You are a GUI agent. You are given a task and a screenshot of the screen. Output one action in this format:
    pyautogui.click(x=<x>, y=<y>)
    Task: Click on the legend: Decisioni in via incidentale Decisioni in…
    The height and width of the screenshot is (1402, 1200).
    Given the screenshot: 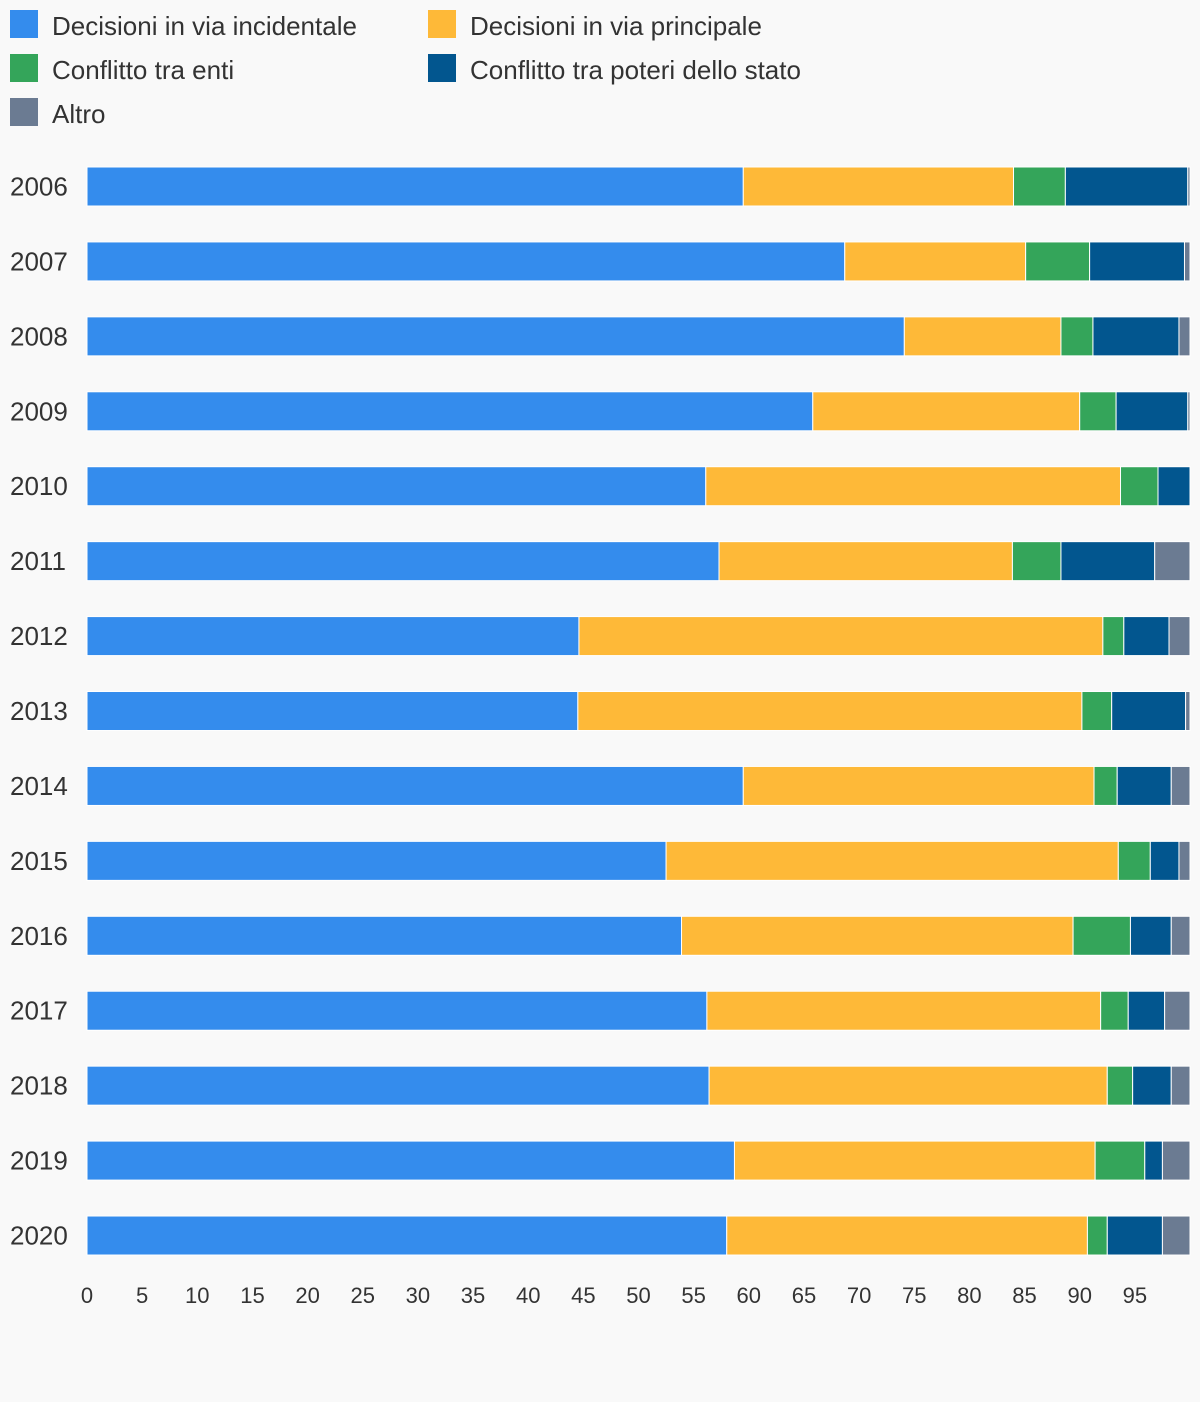 What is the action you would take?
    pyautogui.click(x=405, y=69)
    